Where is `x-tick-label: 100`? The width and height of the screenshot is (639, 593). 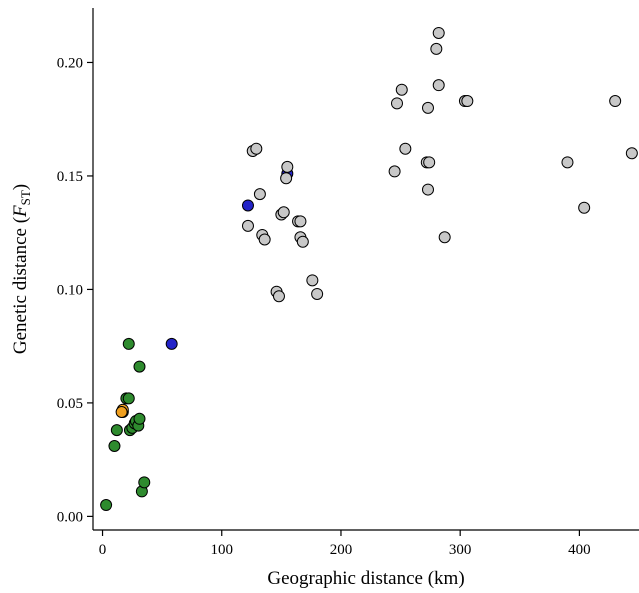
x-tick-label: 100 is located at coordinates (222, 550).